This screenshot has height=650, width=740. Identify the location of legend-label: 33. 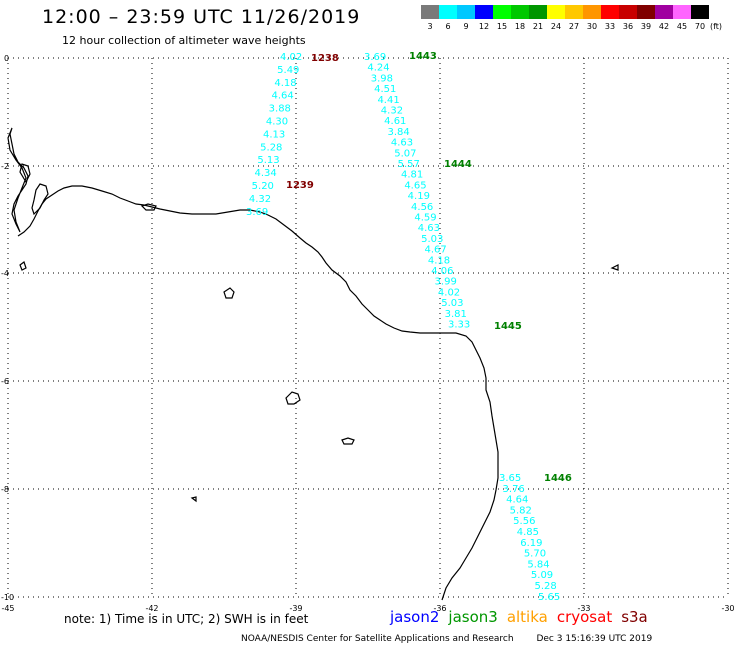
(610, 26).